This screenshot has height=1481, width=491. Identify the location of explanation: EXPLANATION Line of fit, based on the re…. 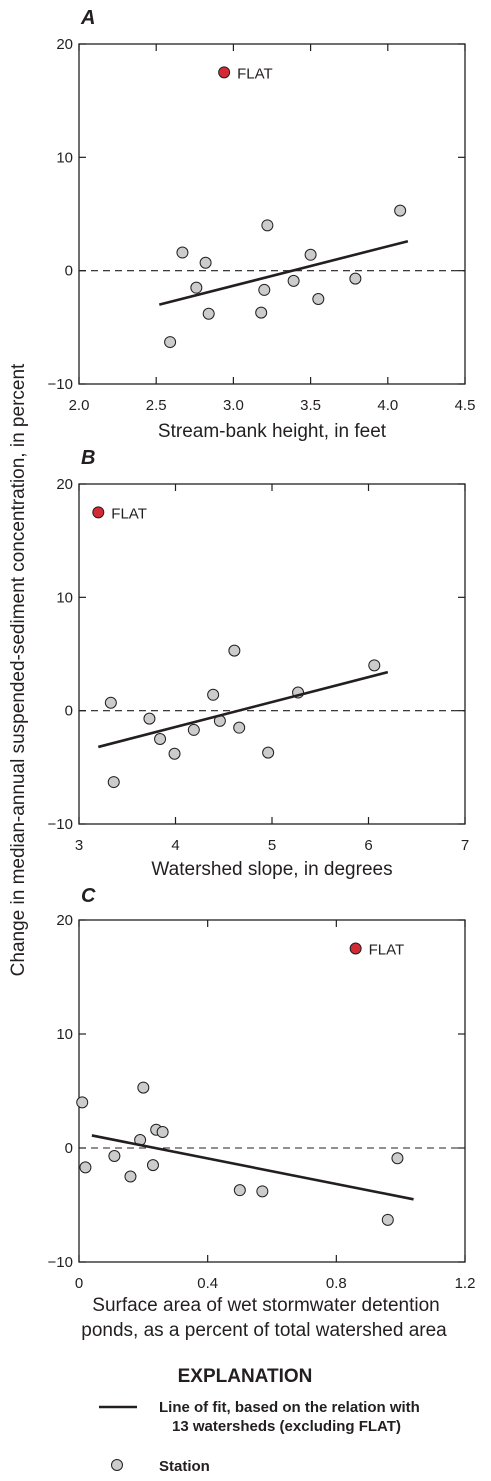
(259, 1420).